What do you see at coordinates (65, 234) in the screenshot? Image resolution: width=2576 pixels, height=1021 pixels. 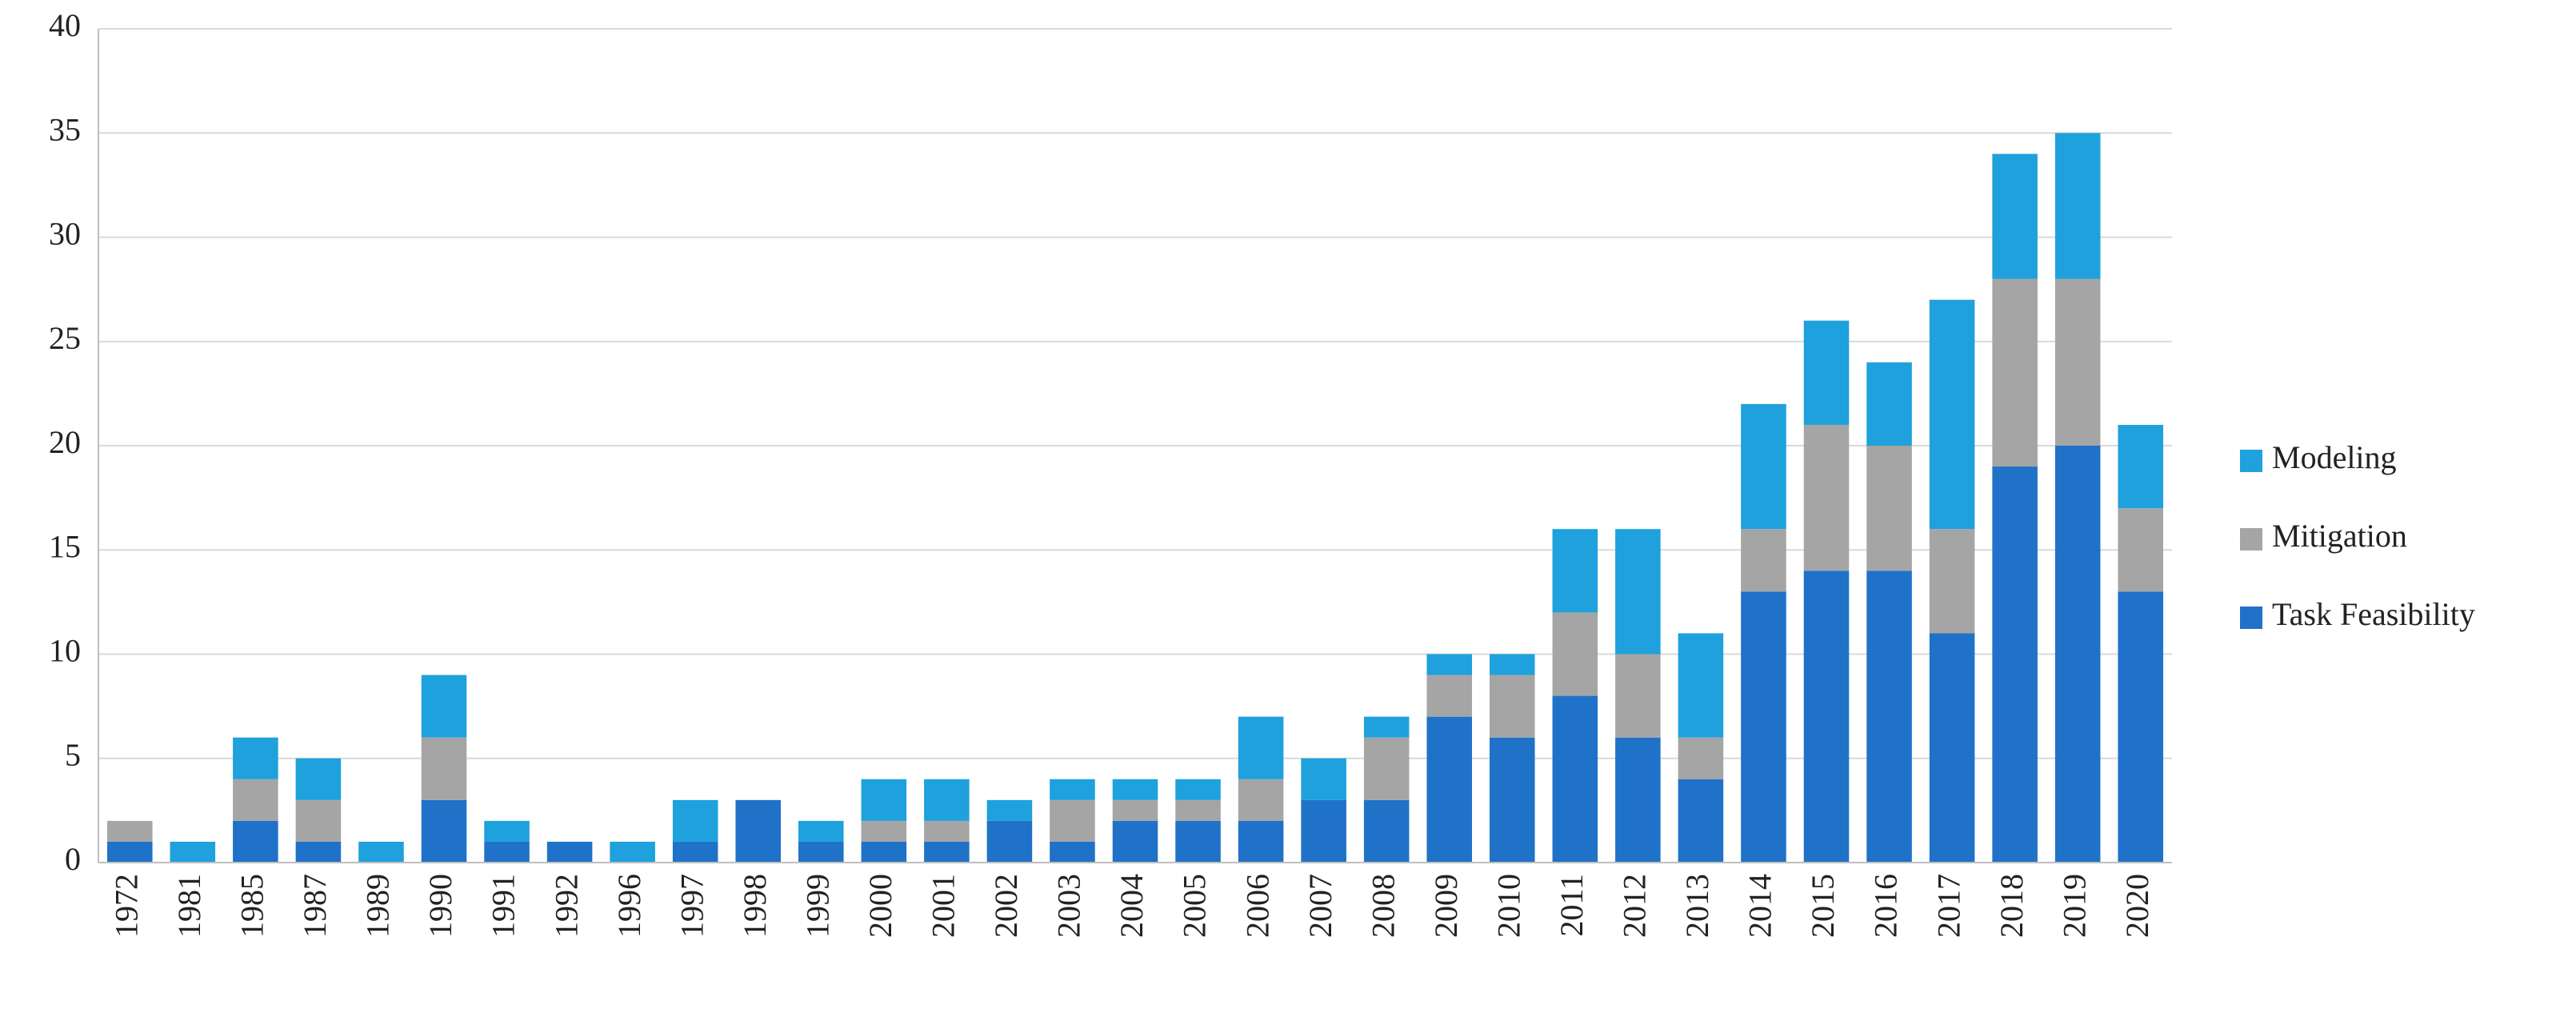 I see `y-tick-label: 30` at bounding box center [65, 234].